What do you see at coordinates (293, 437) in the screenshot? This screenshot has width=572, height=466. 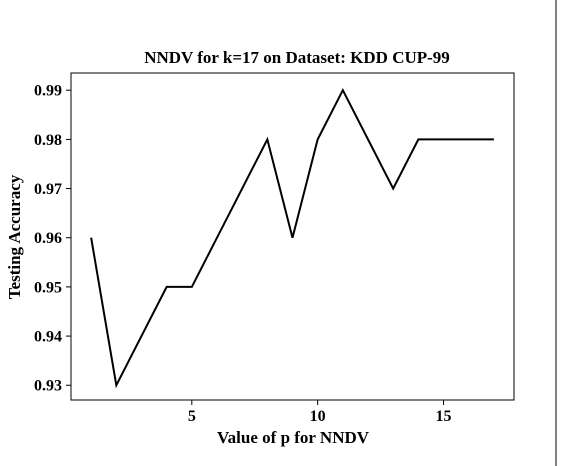 I see `x-axis-label: Value of p for NNDV` at bounding box center [293, 437].